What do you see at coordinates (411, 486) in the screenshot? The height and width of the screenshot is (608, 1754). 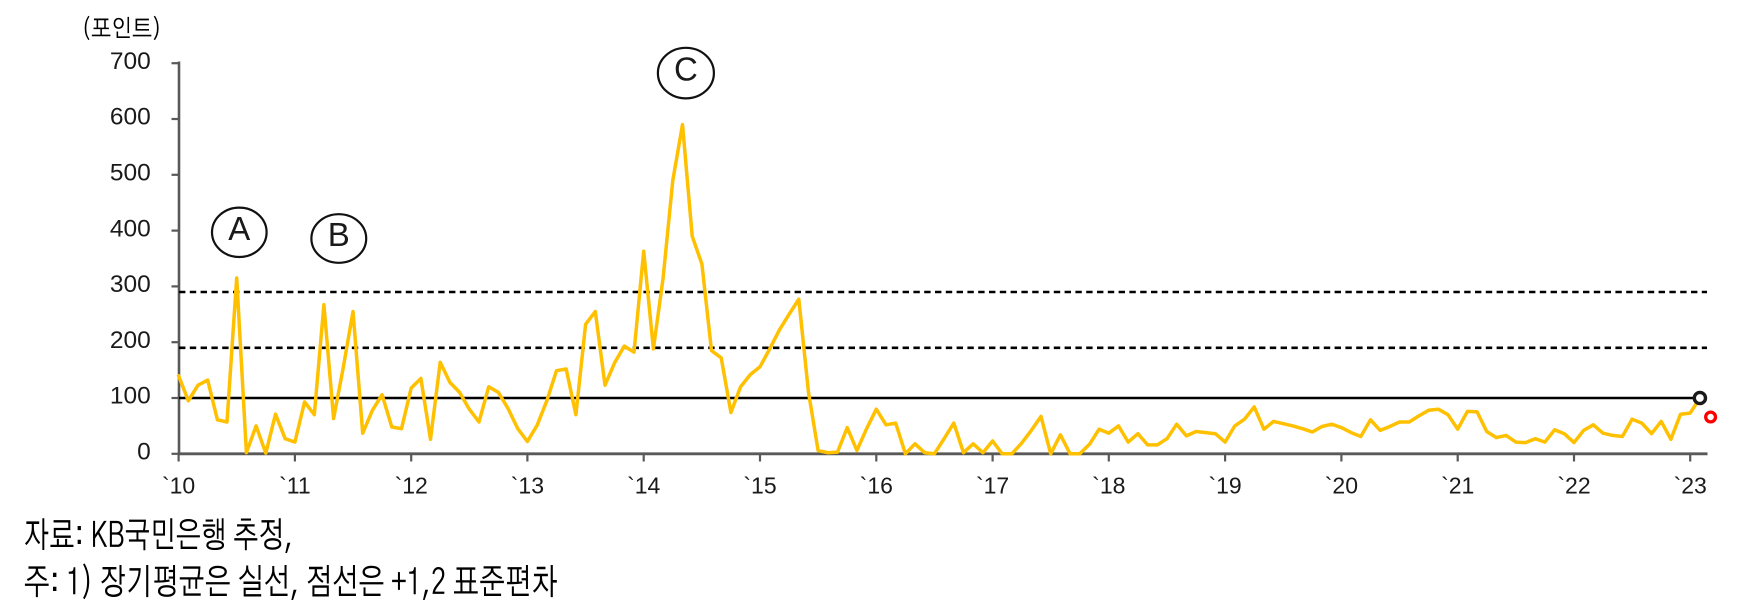 I see `svg-text: `12` at bounding box center [411, 486].